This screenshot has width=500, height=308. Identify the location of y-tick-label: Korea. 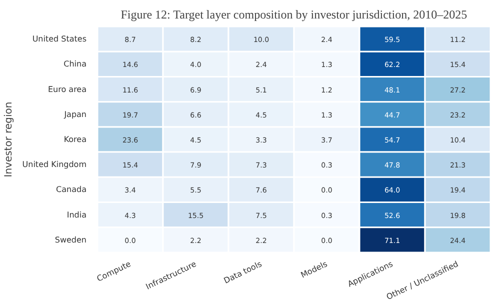
(75, 139).